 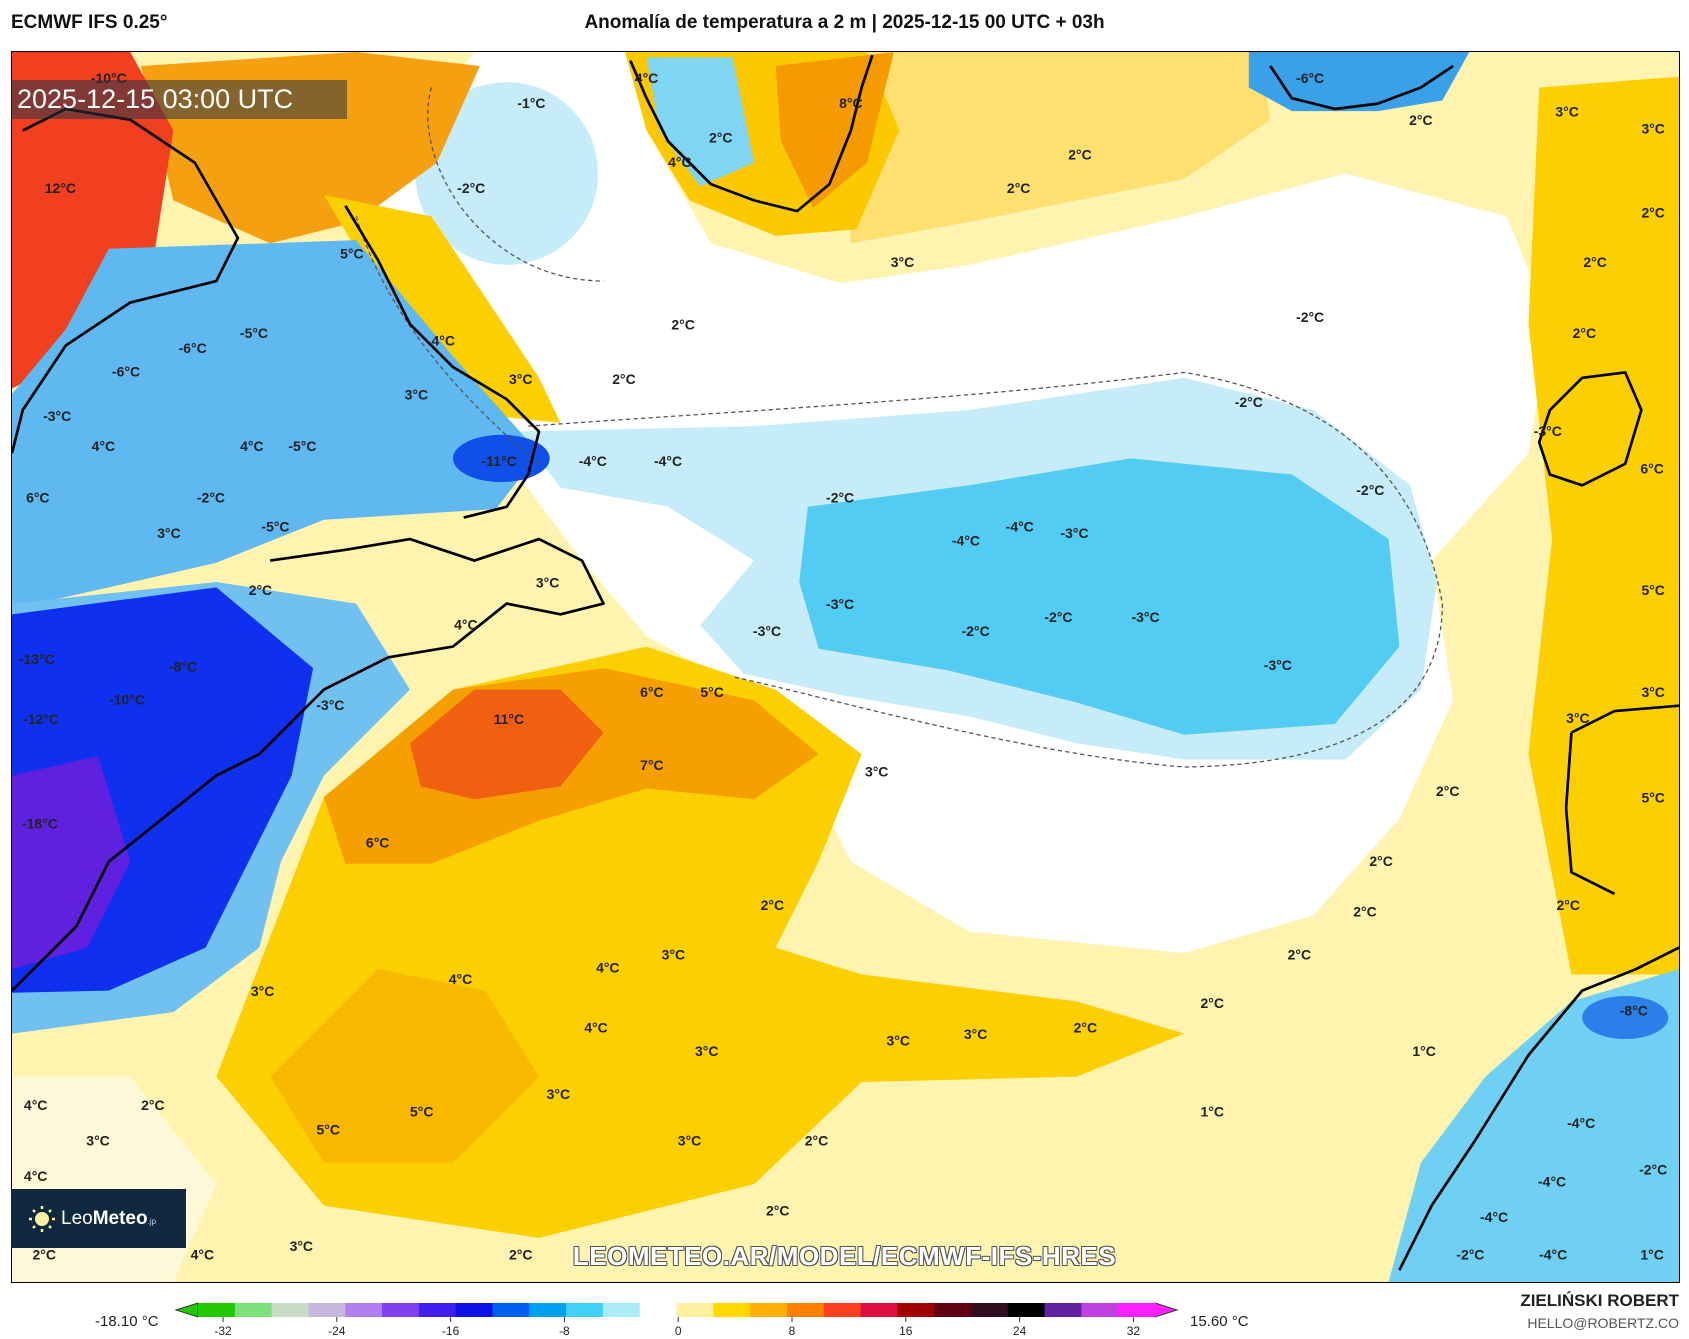 What do you see at coordinates (1634, 1010) in the screenshot?
I see `contour-label: -8°C` at bounding box center [1634, 1010].